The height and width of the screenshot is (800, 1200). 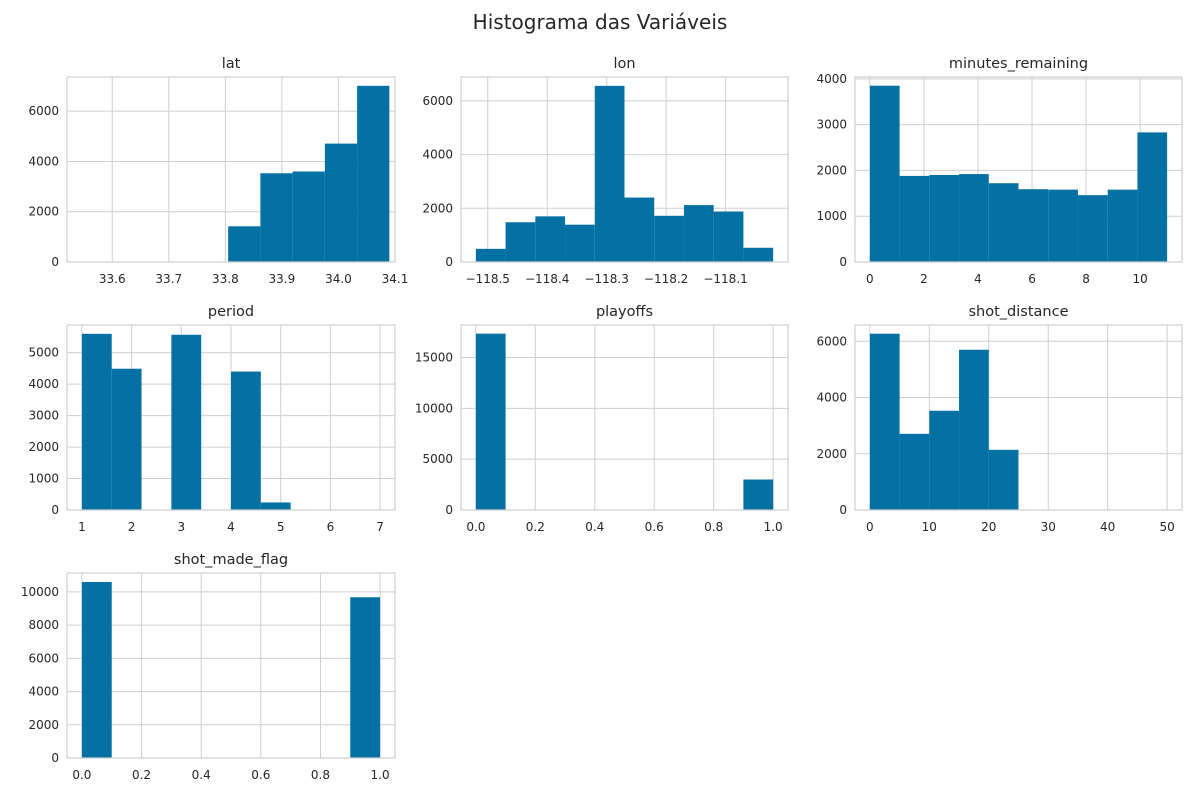 I want to click on y-tick-label: 10000, so click(x=434, y=408).